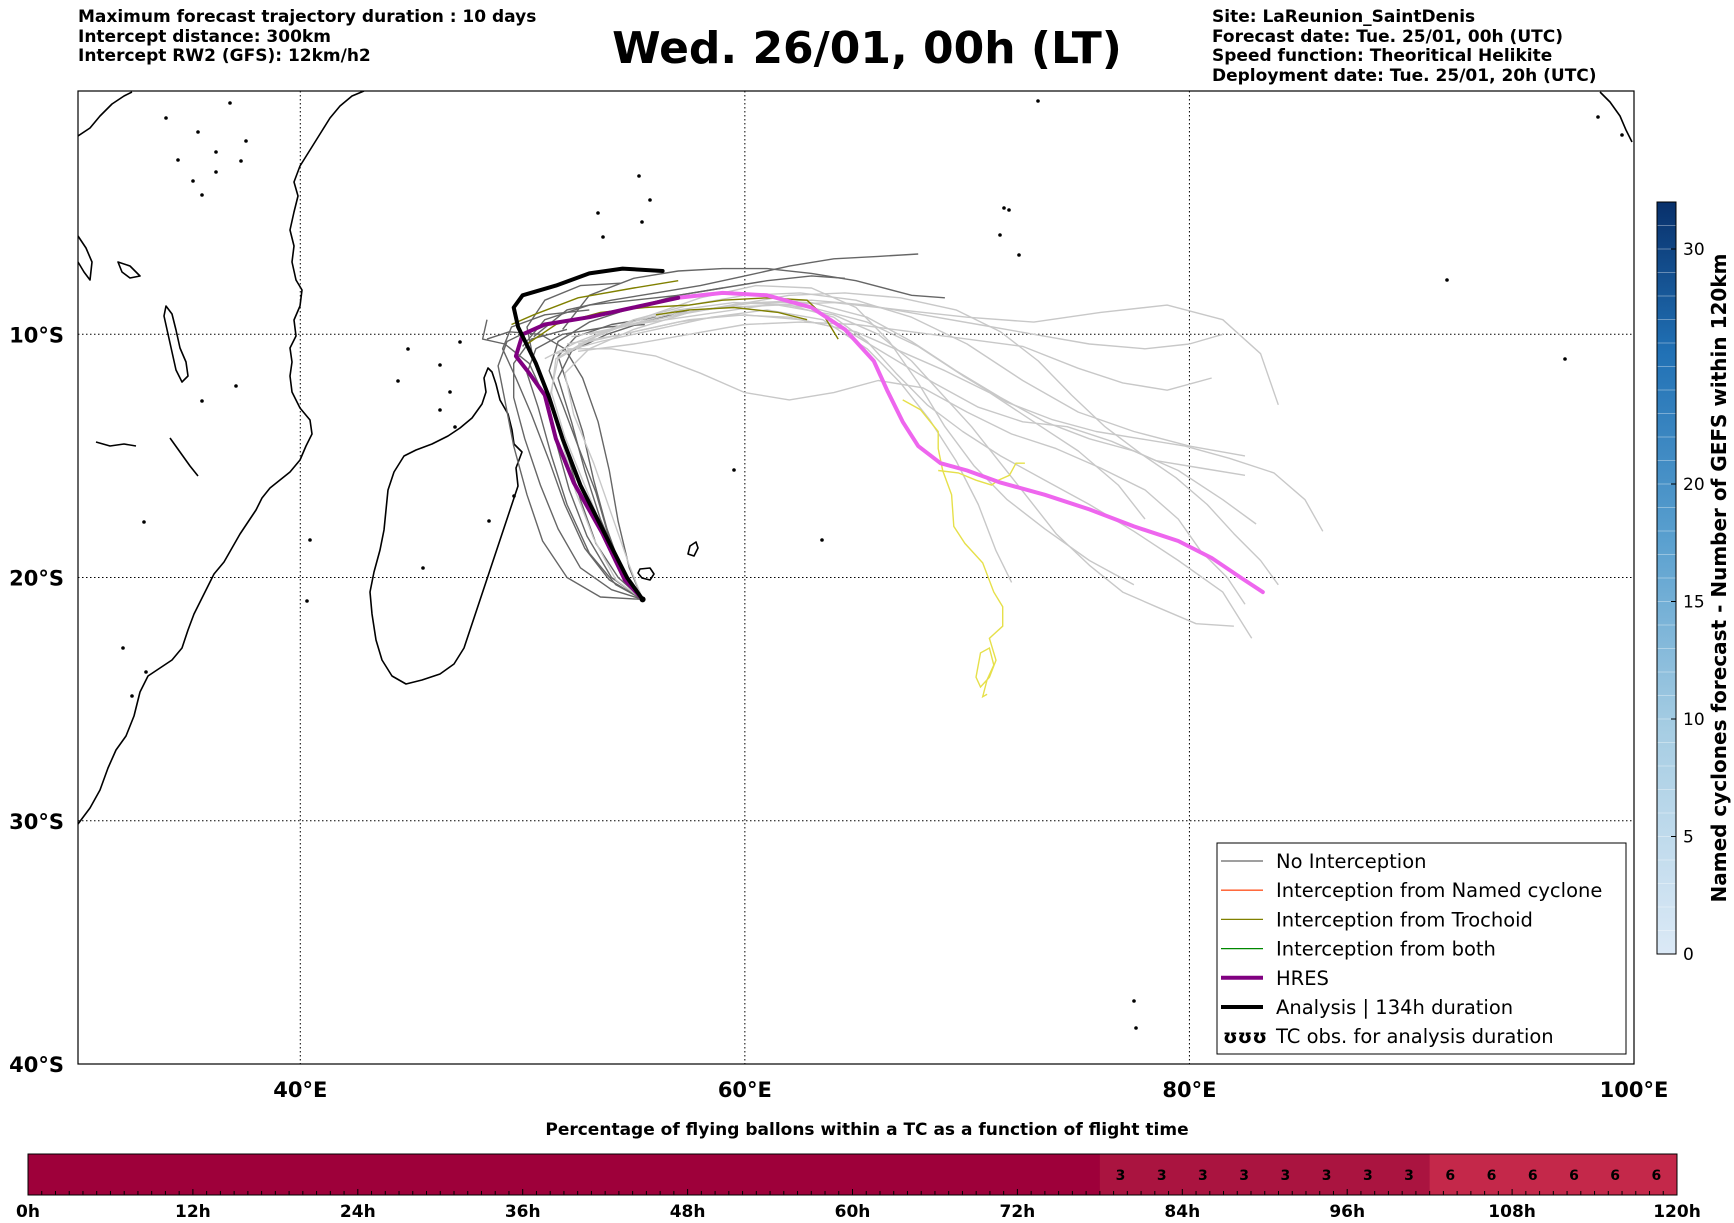 This screenshot has width=1734, height=1223. Describe the element at coordinates (193, 1212) in the screenshot. I see `timebar-tick-label: 12h` at that location.